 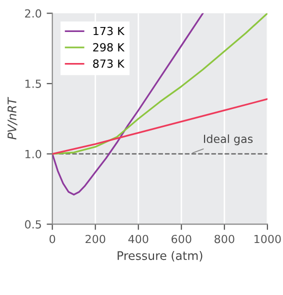 What do you see at coordinates (109, 63) in the screenshot?
I see `legend-label: 873 K` at bounding box center [109, 63].